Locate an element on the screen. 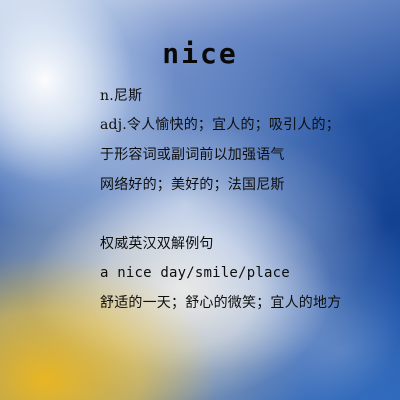 Image resolution: width=400 pixels, height=400 pixels. definition-line-adjective: adj.令人愉快的；宜人的；吸引人的； is located at coordinates (220, 125).